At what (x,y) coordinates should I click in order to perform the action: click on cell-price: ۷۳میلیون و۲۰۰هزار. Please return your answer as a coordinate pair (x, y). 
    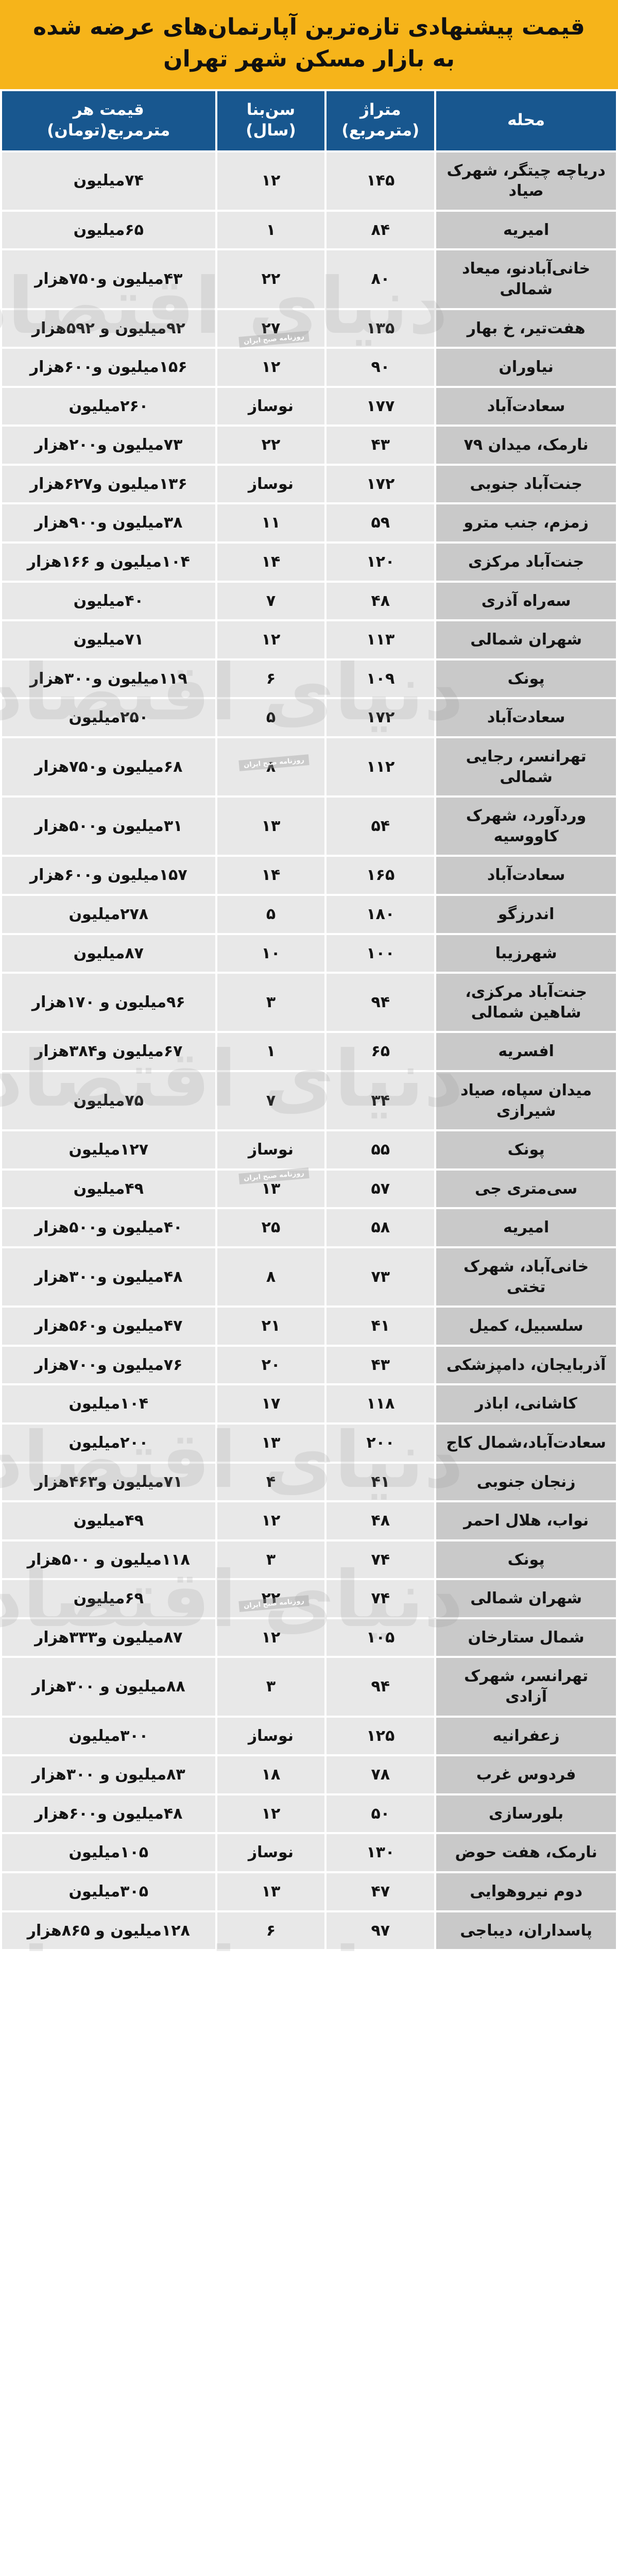
    Looking at the image, I should click on (108, 445).